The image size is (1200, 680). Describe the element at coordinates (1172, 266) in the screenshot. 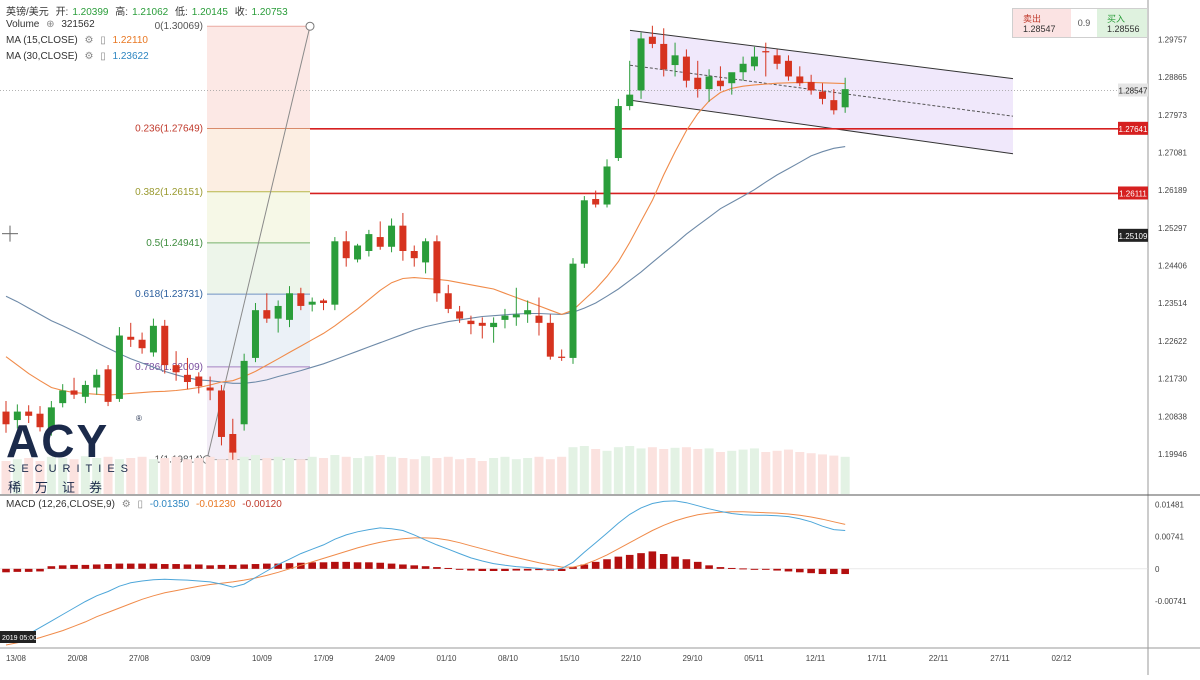

I see `price-tick-label: 1.24406` at that location.